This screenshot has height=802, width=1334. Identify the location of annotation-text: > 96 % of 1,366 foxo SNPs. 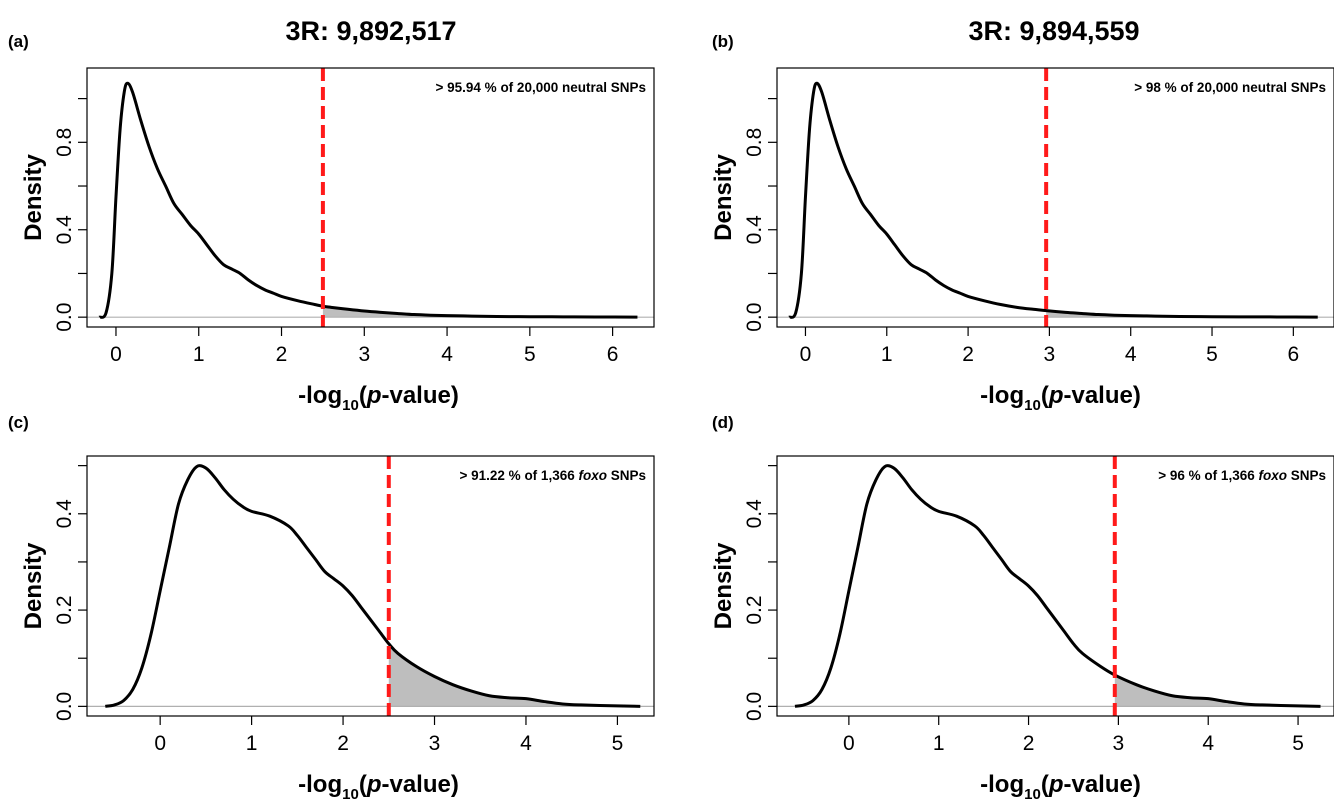
(1242, 475).